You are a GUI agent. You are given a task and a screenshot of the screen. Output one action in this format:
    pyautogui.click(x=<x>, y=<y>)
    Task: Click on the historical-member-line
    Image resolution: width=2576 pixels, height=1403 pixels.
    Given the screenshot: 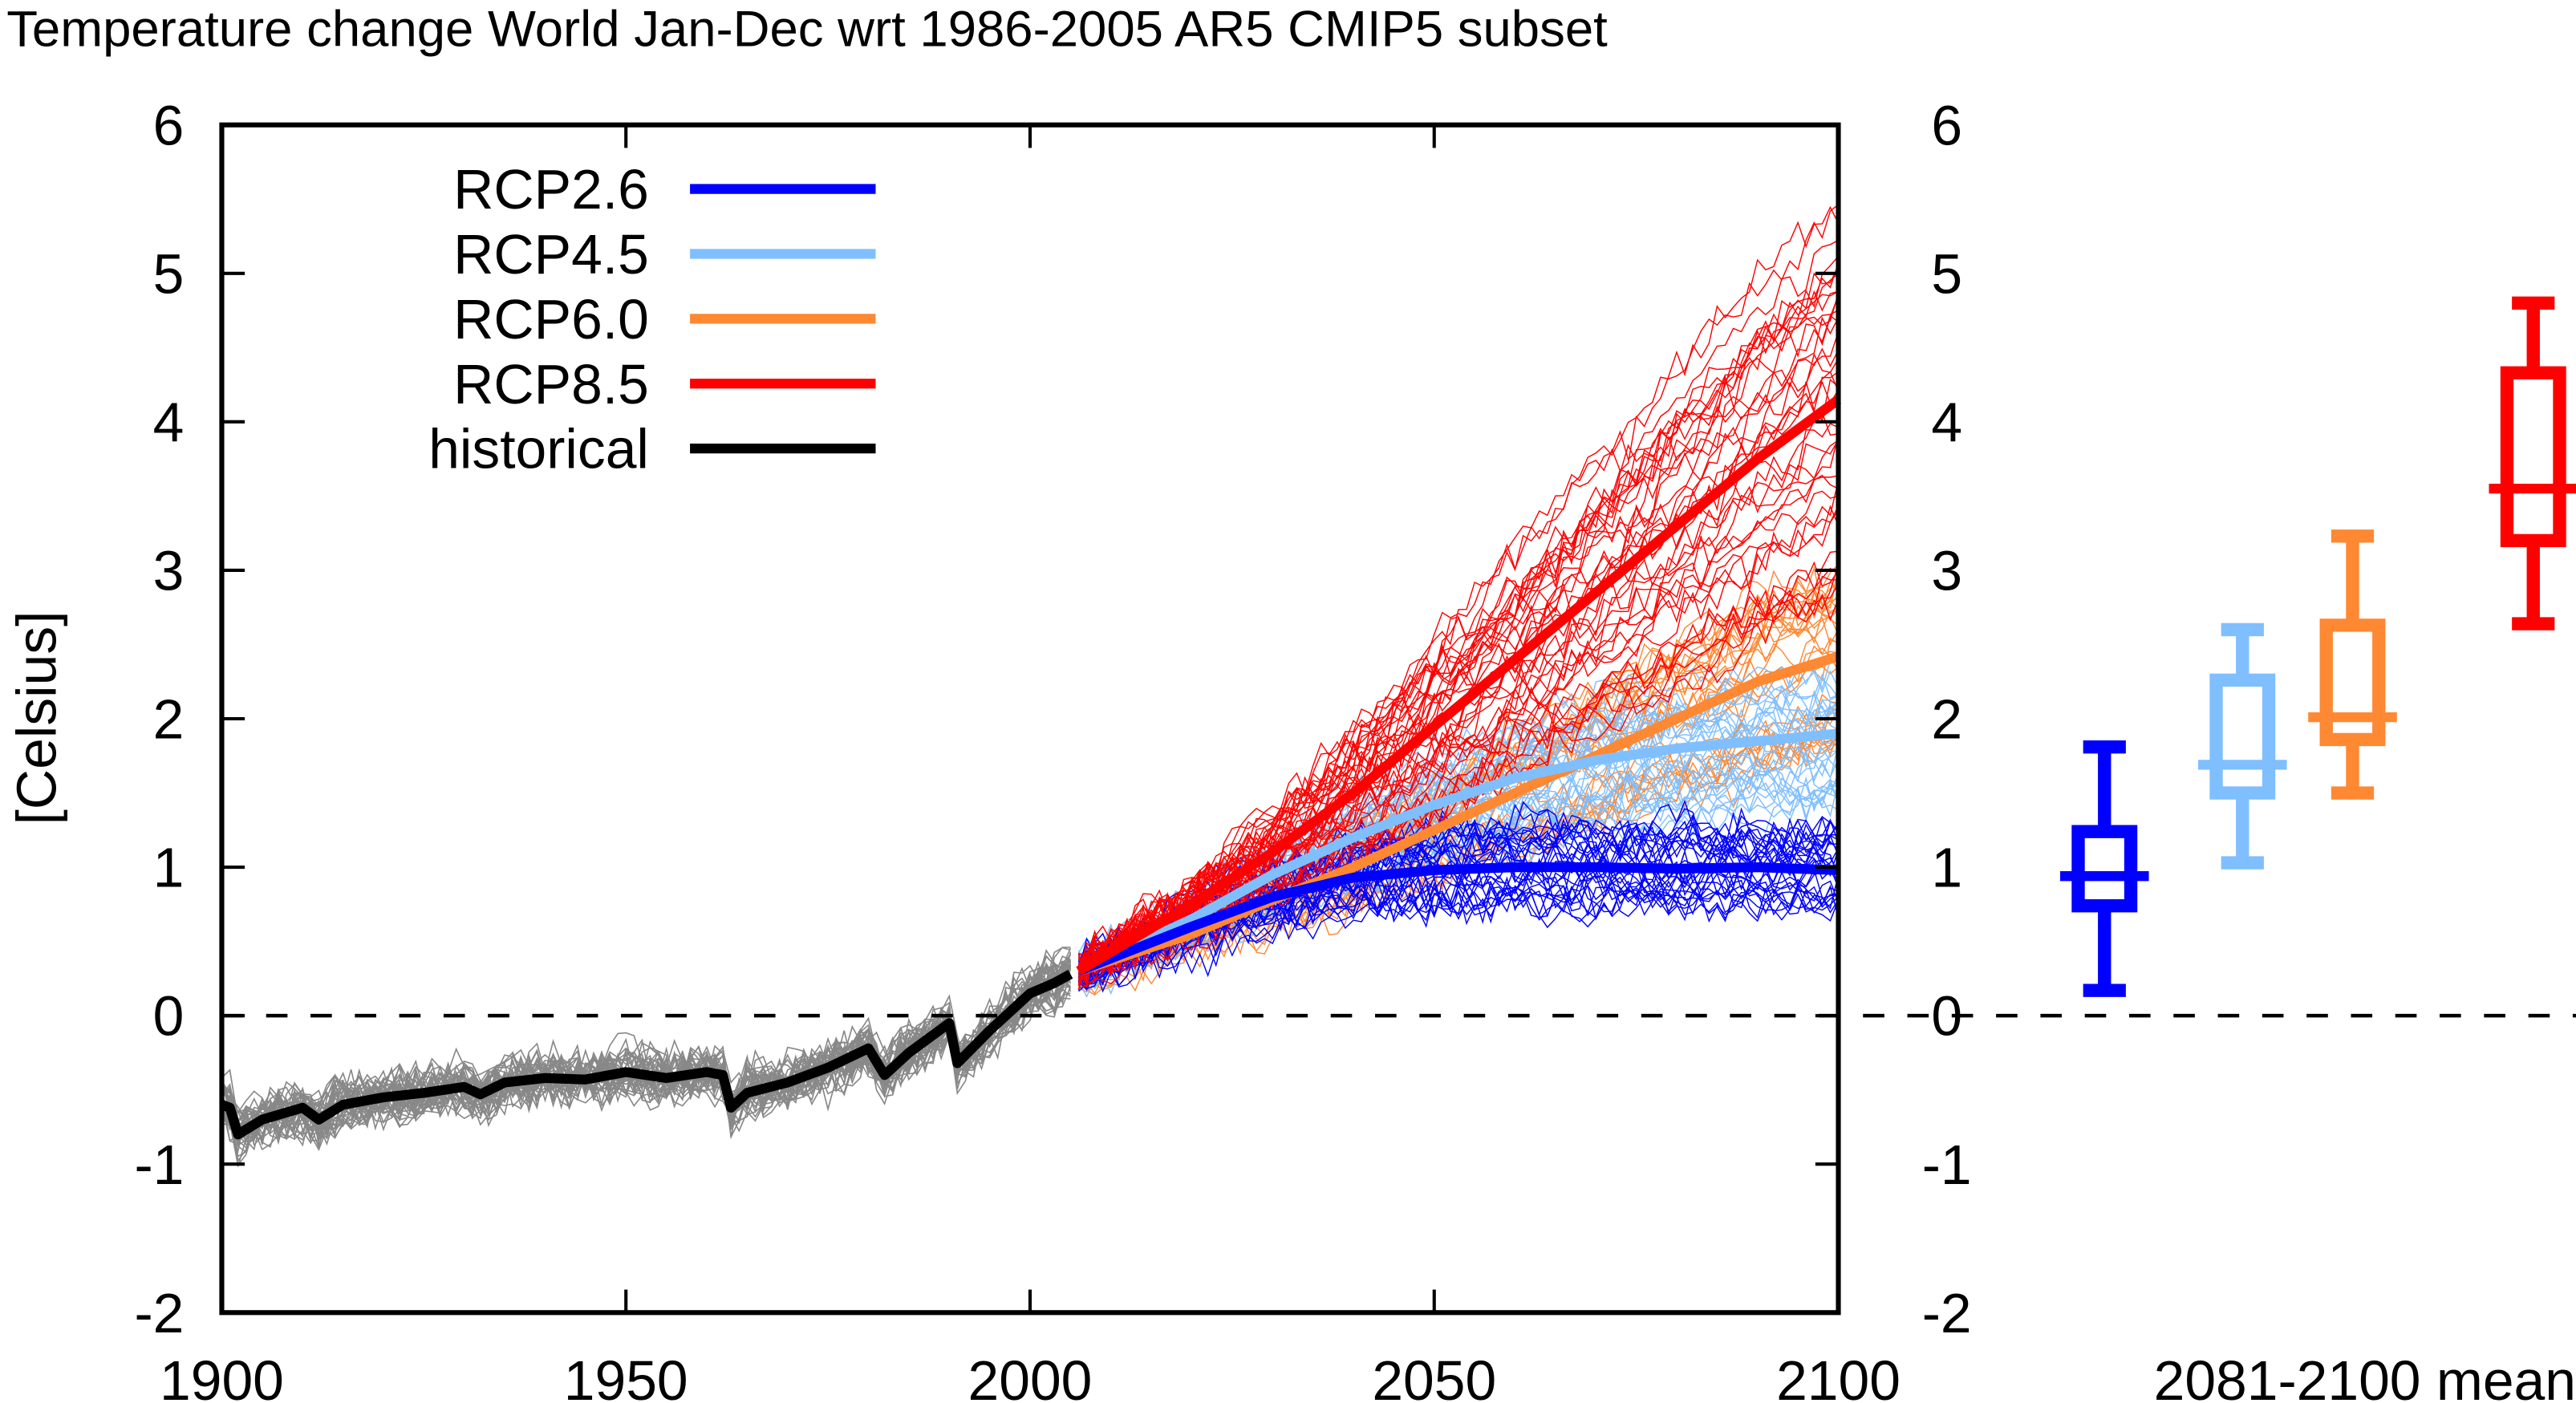 What is the action you would take?
    pyautogui.click(x=646, y=1065)
    